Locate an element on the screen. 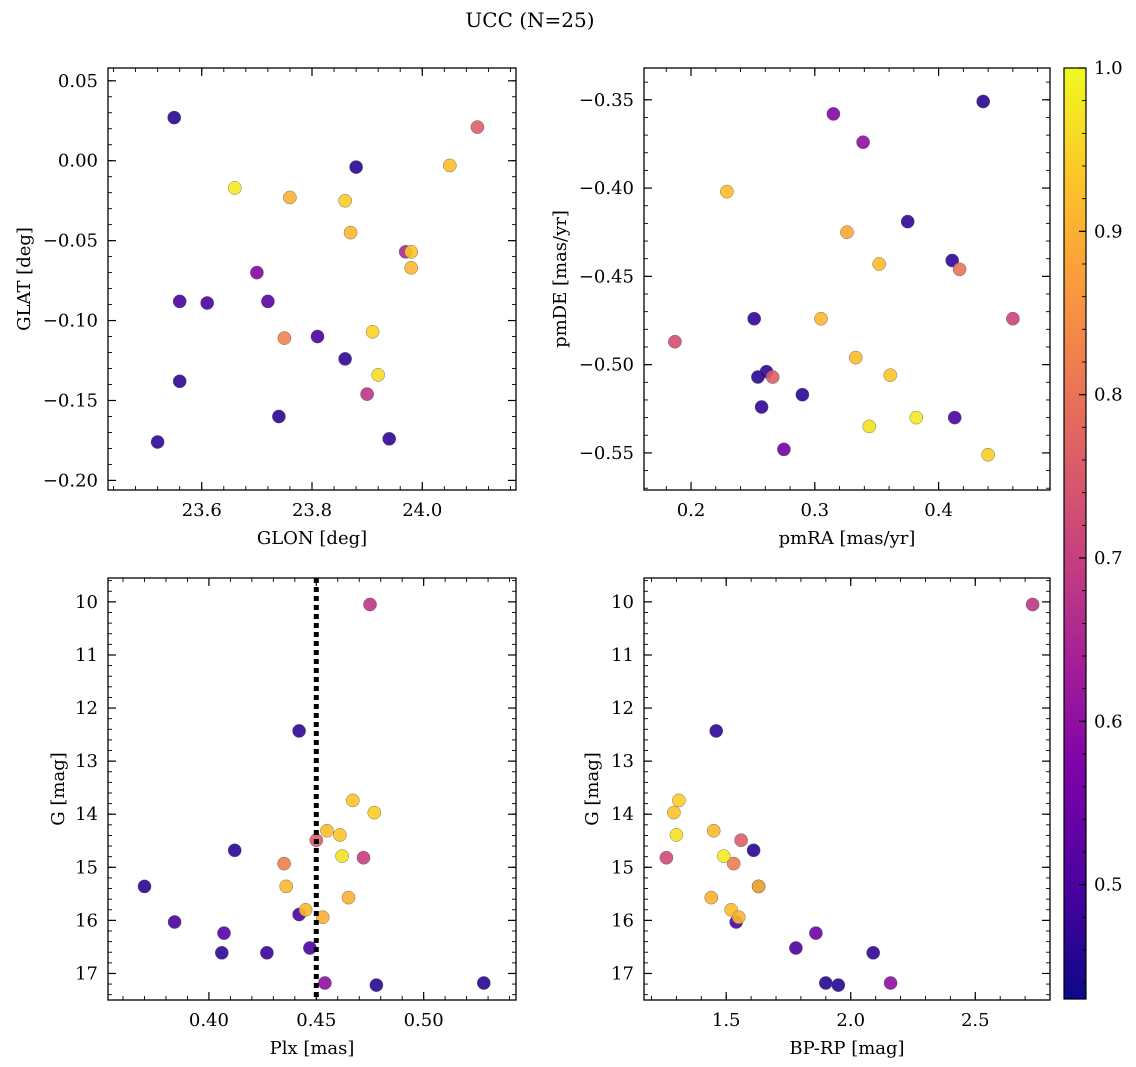 The width and height of the screenshot is (1136, 1067). figure-title: UCC (N=25) is located at coordinates (529, 20).